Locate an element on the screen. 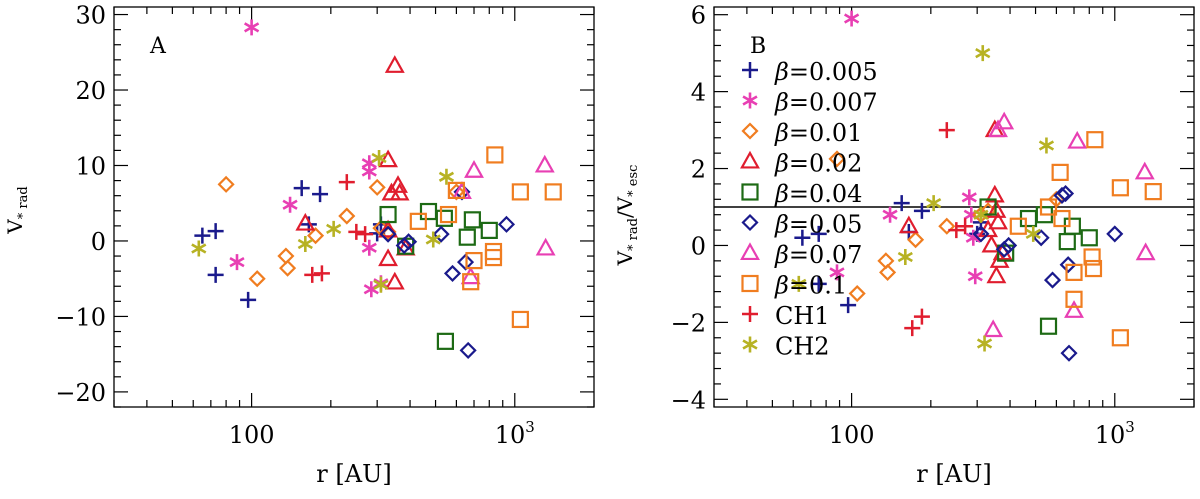 The width and height of the screenshot is (1200, 499). legend-label-value: =0.005 is located at coordinates (833, 72).